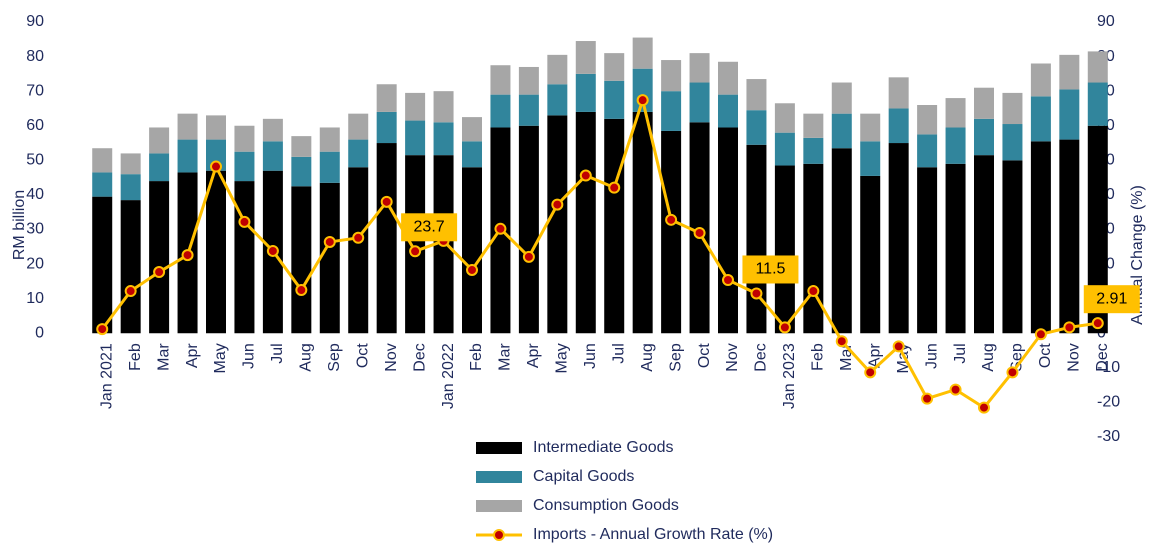 This screenshot has height=553, width=1151. Describe the element at coordinates (1045, 355) in the screenshot. I see `x-tick-label: Oct` at that location.